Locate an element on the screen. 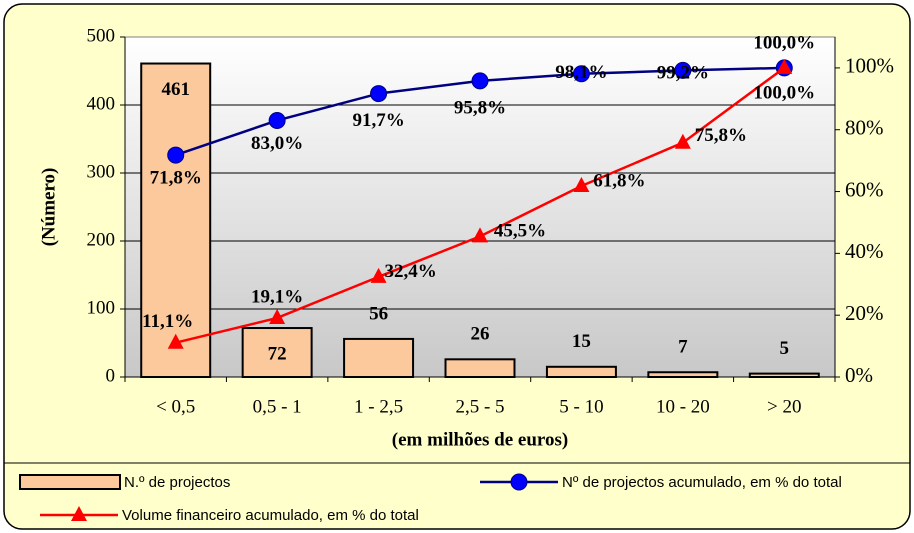  y2-tick-label: 100% is located at coordinates (869, 66).